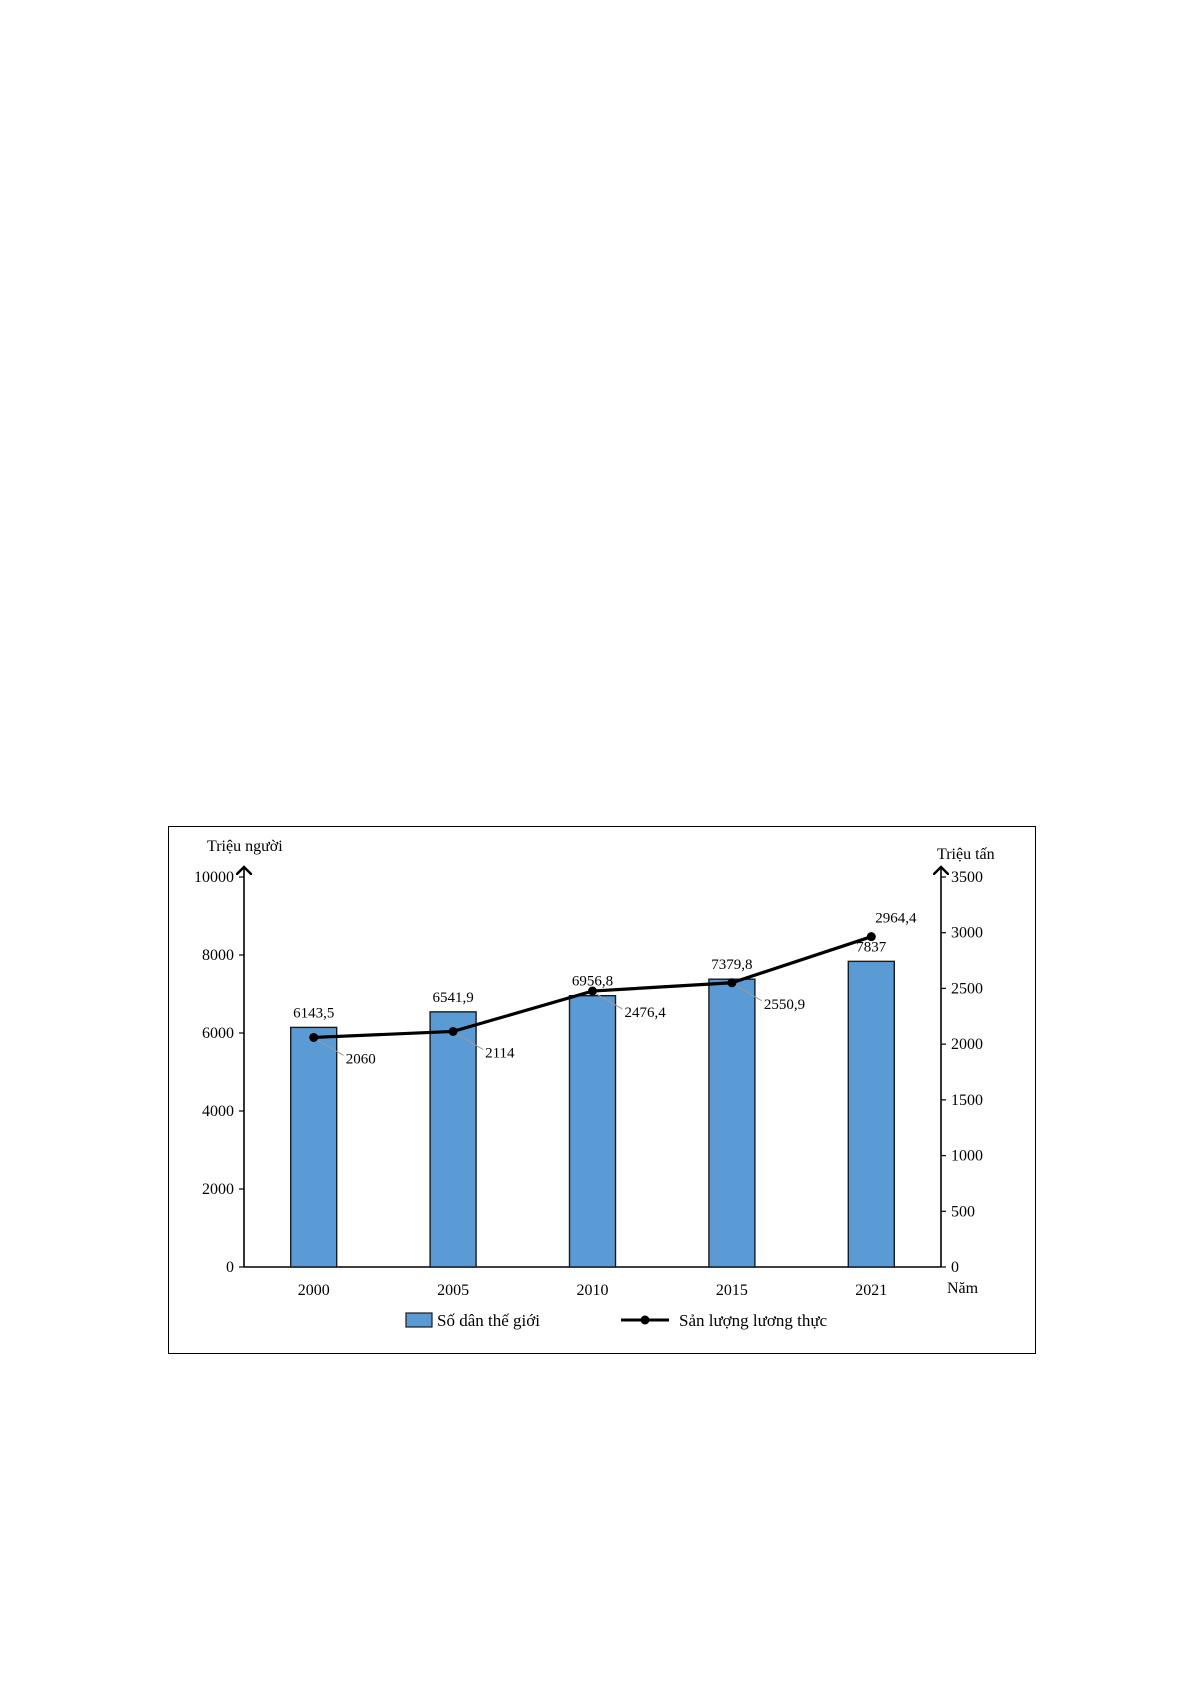 The height and width of the screenshot is (1685, 1192). I want to click on x-tick-label: 2005, so click(453, 1290).